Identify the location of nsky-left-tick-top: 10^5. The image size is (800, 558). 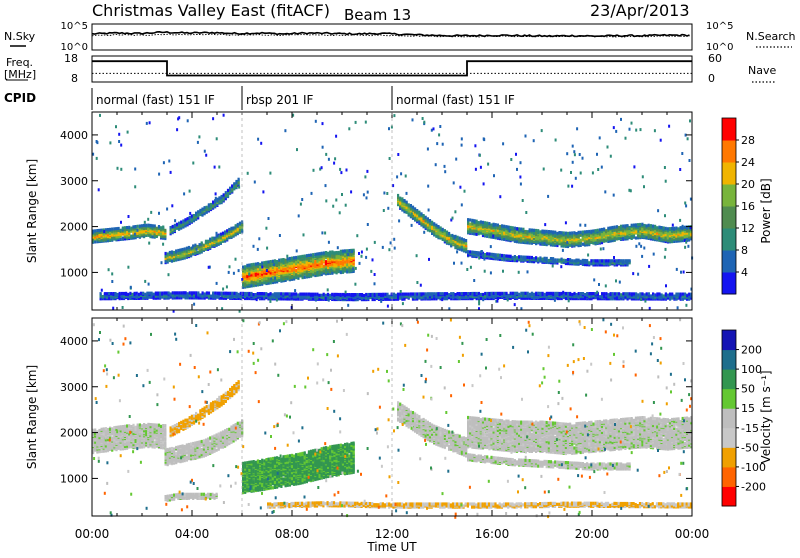
(74, 26).